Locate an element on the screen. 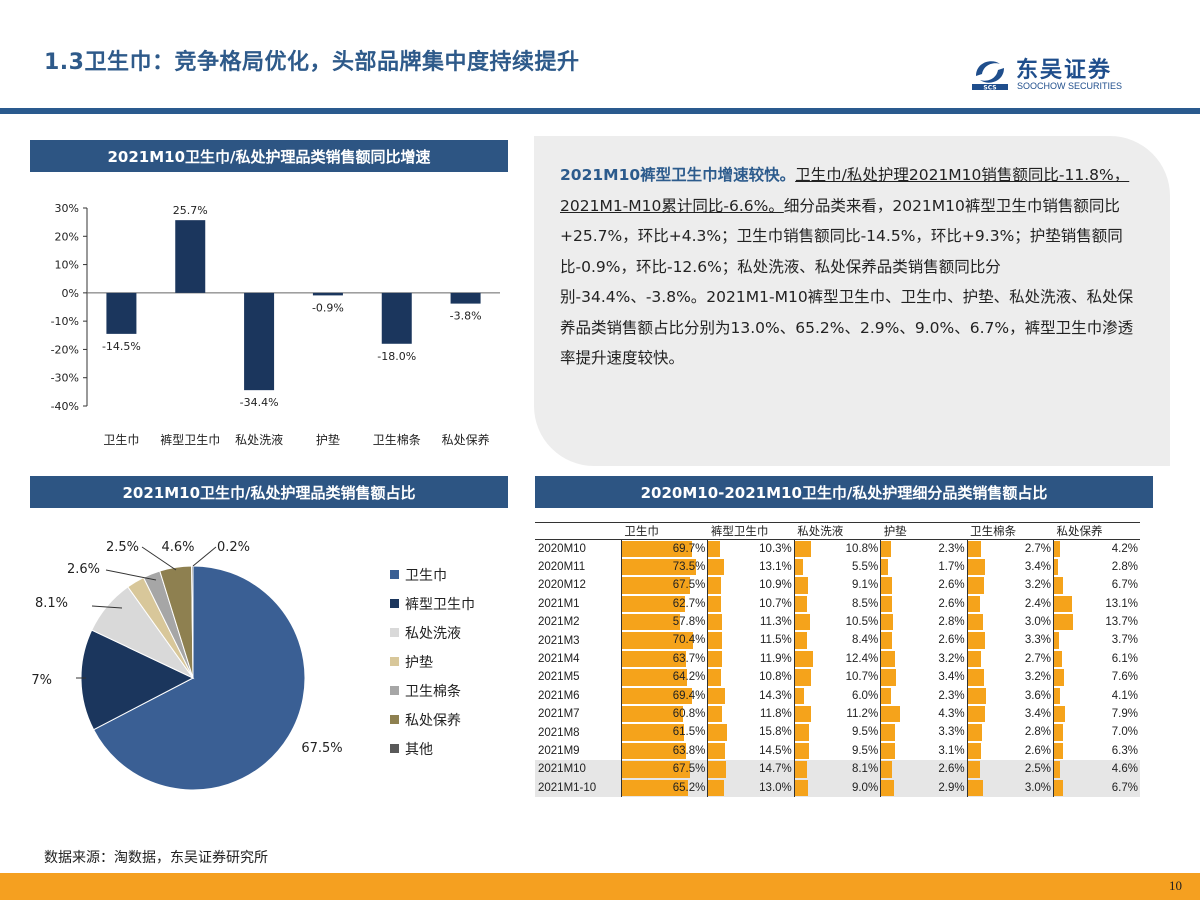 The height and width of the screenshot is (900, 1200). table-cell: 2.6% is located at coordinates (924, 769).